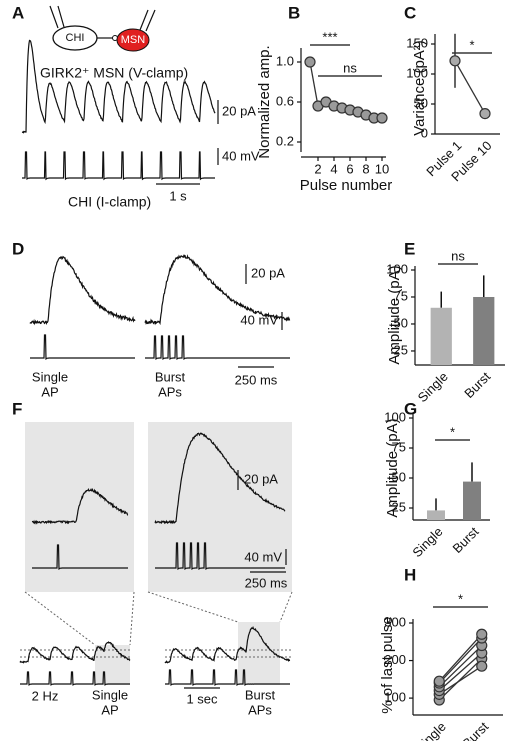 This screenshot has height=741, width=520. I want to click on x-tick-label: 2, so click(317, 168).